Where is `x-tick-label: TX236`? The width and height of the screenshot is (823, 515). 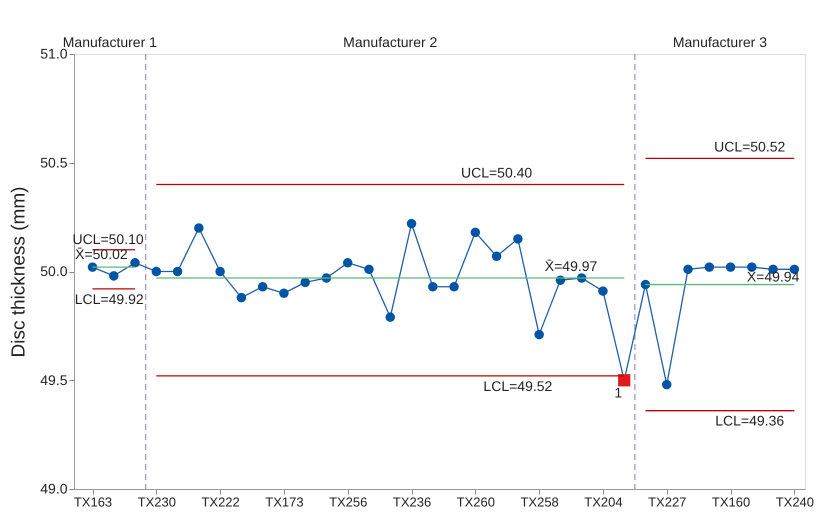 x-tick-label: TX236 is located at coordinates (412, 502).